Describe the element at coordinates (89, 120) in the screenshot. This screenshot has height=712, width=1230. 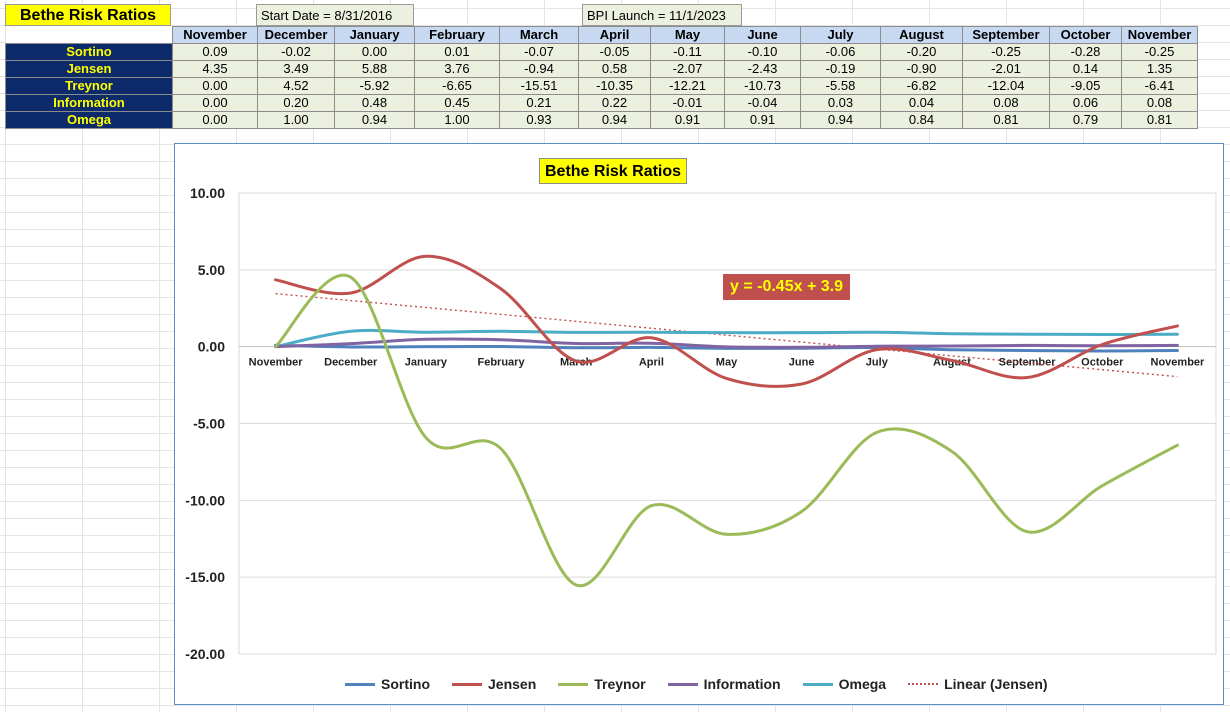
I see `row-label: Omega` at that location.